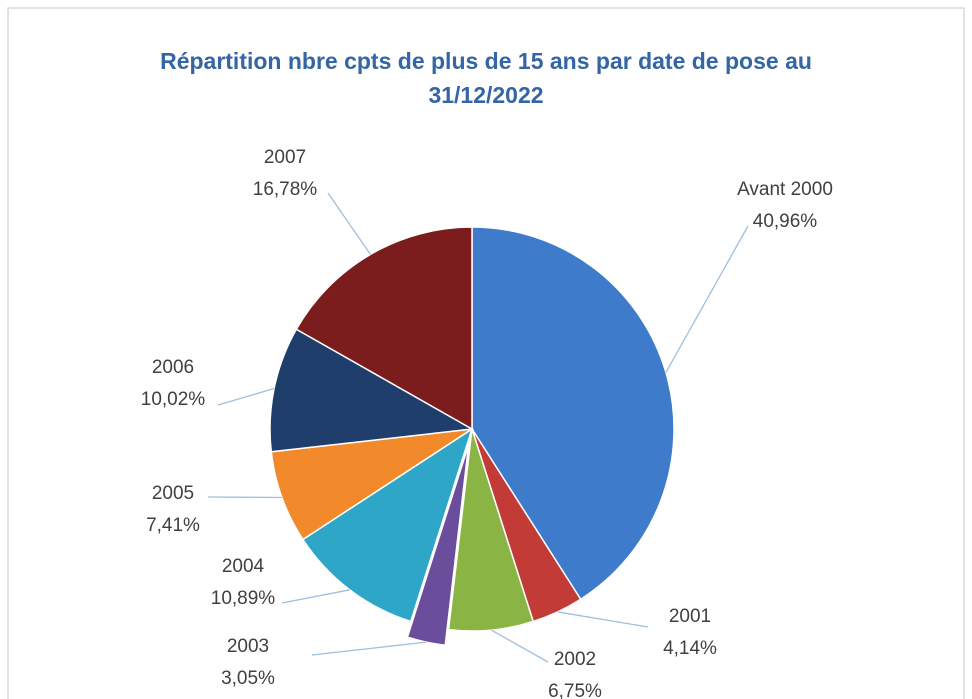 The image size is (972, 699). I want to click on slice-category-label: Avant 2000, so click(785, 189).